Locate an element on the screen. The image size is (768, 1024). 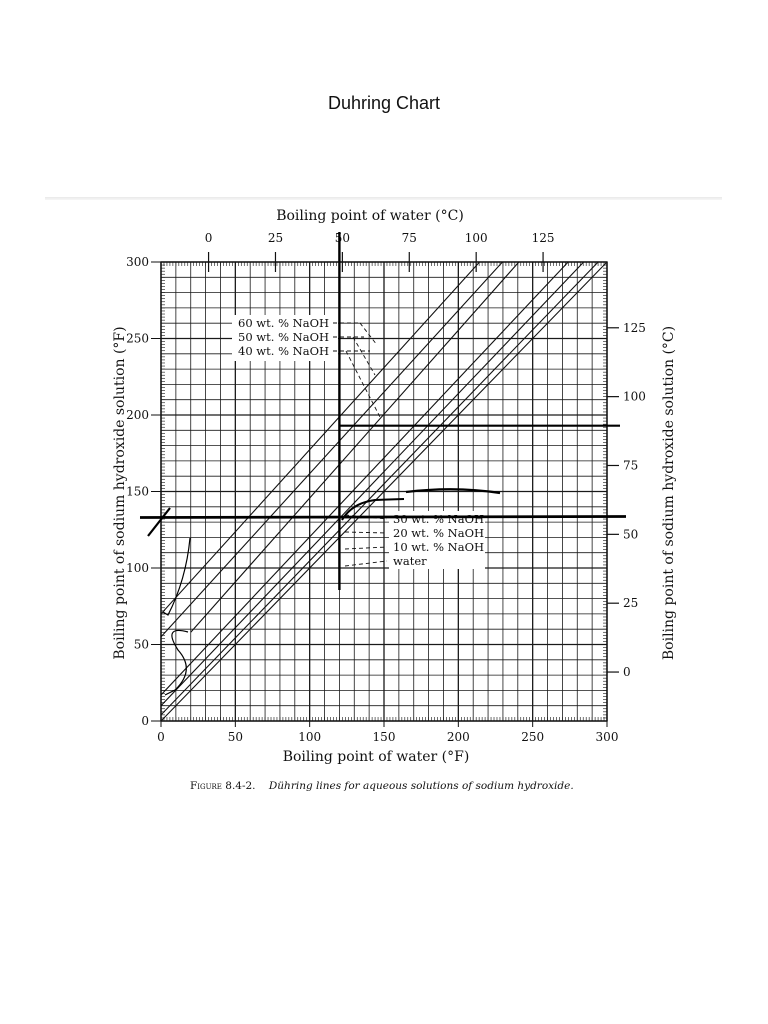
legend-upper-entry: 40 wt. % NaOH is located at coordinates (283, 351).